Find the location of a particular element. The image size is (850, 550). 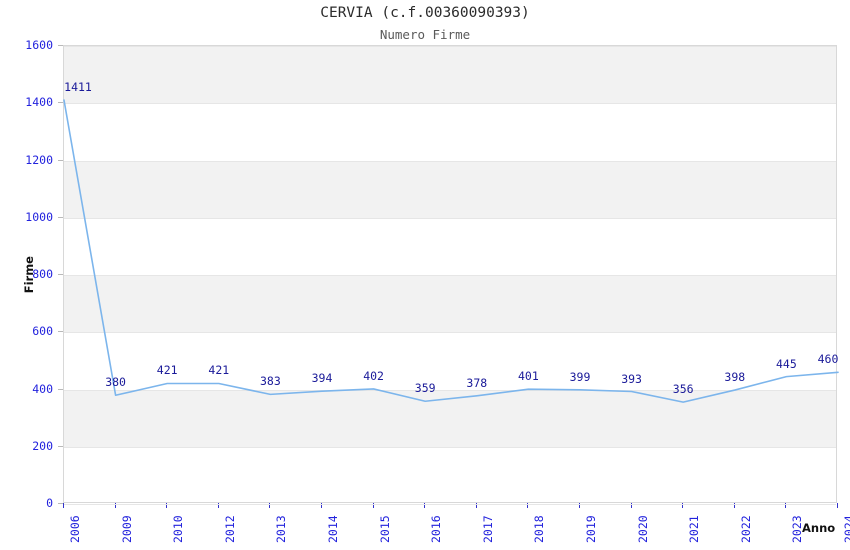

x-axis-title: Anno is located at coordinates (819, 528).